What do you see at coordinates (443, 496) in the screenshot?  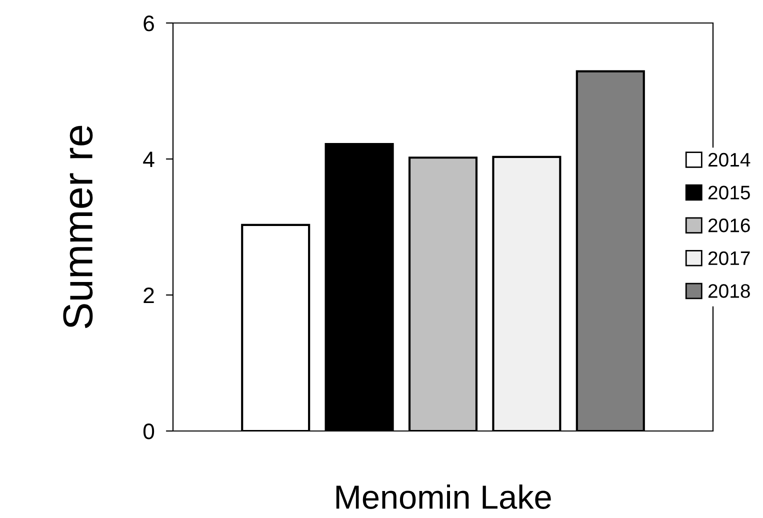 I see `x-axis-title: Menomin Lake` at bounding box center [443, 496].